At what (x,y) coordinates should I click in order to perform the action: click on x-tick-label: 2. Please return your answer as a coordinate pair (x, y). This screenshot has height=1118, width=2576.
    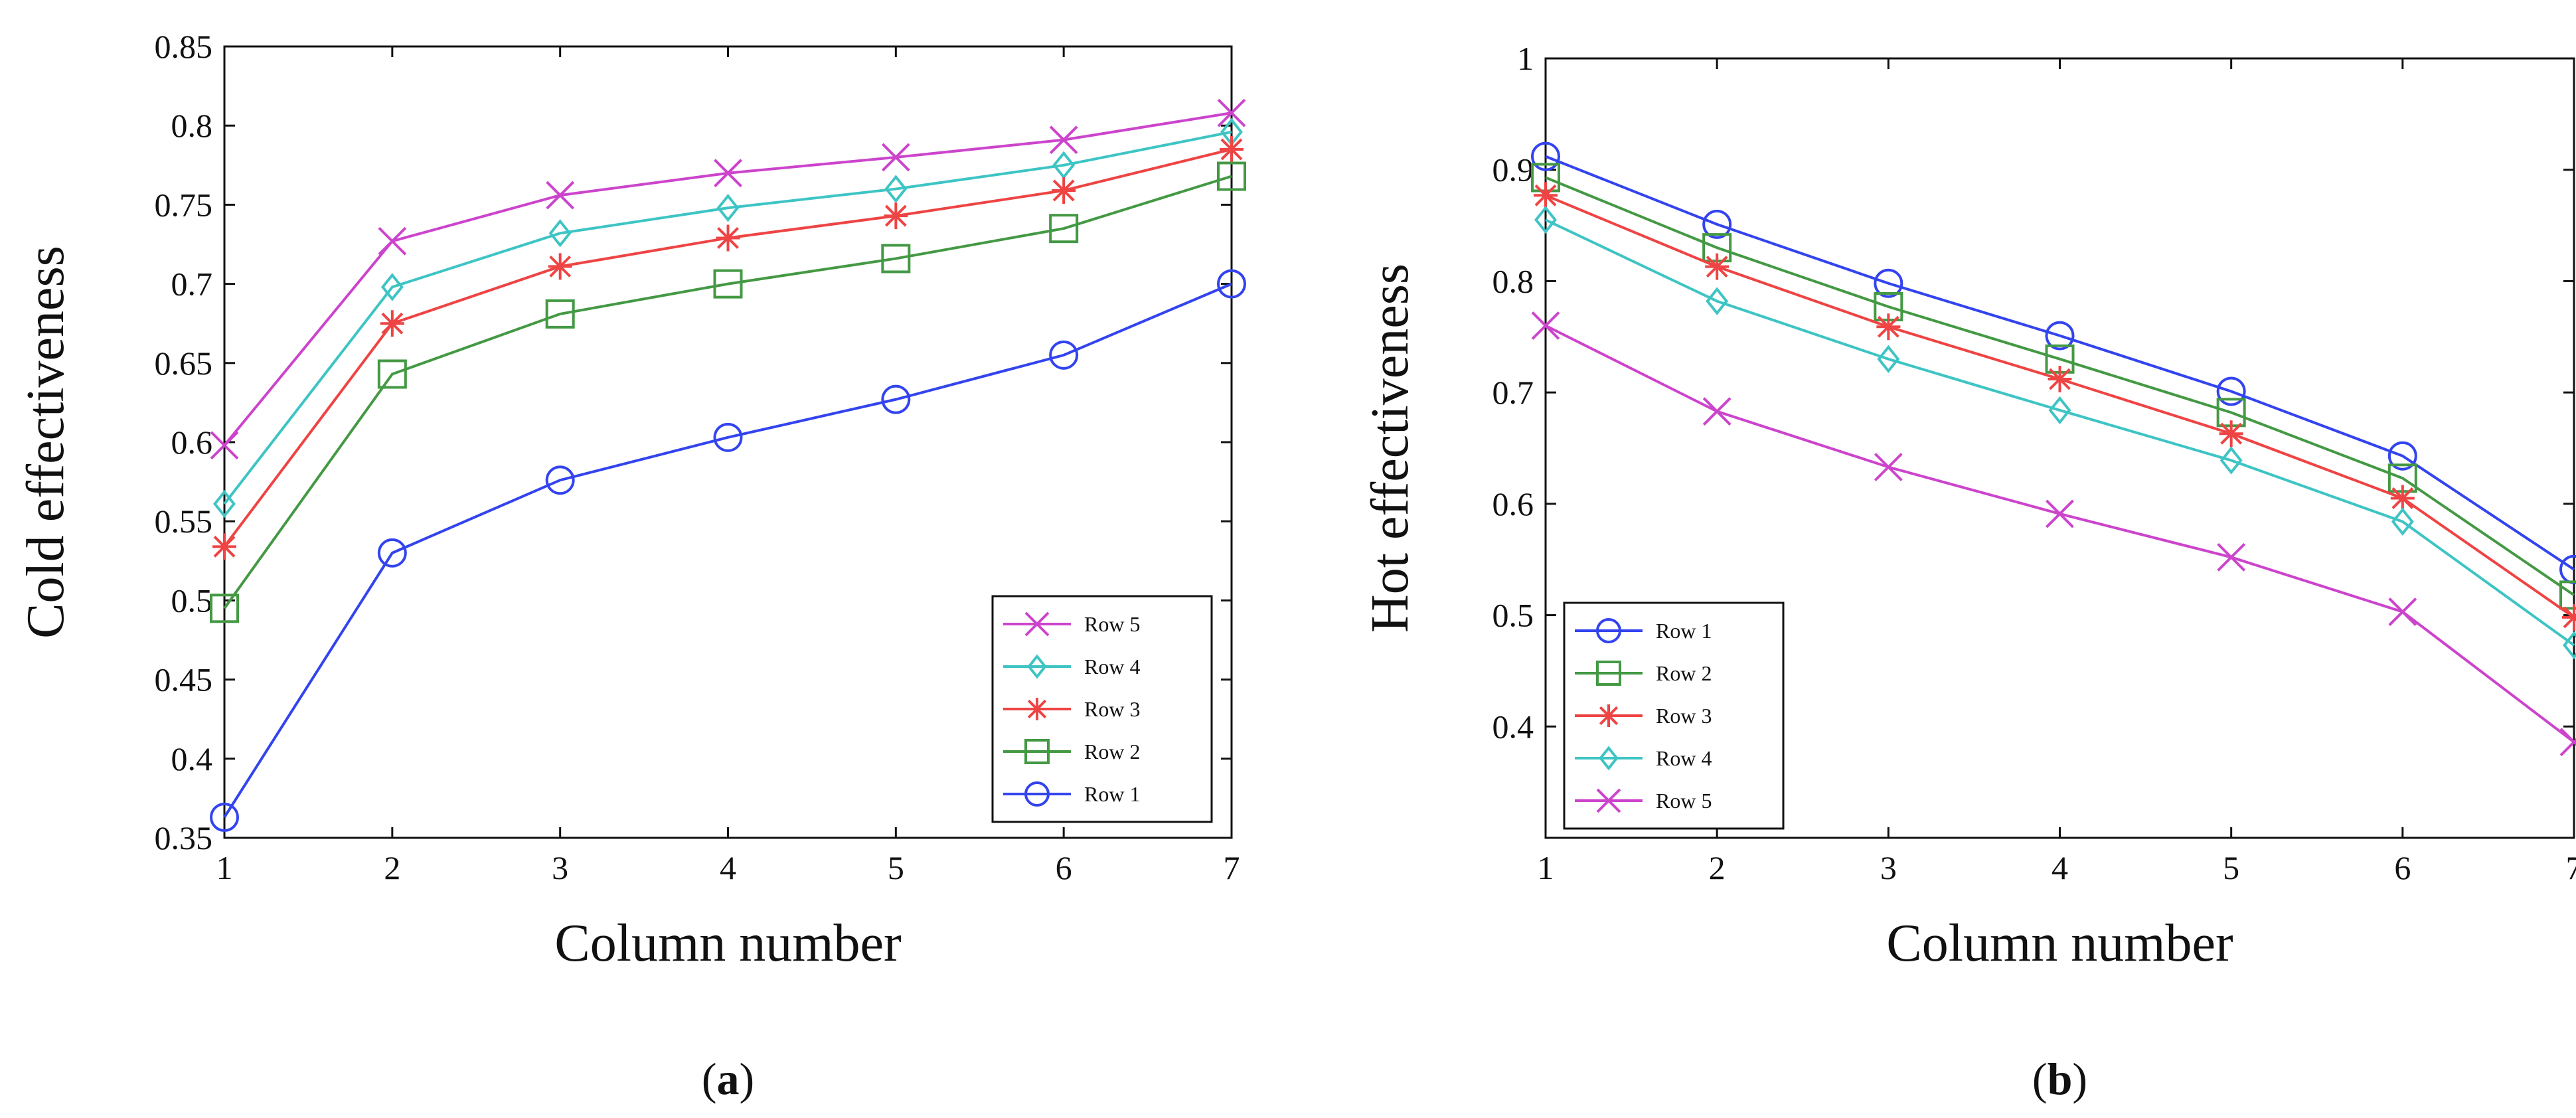
    Looking at the image, I should click on (392, 868).